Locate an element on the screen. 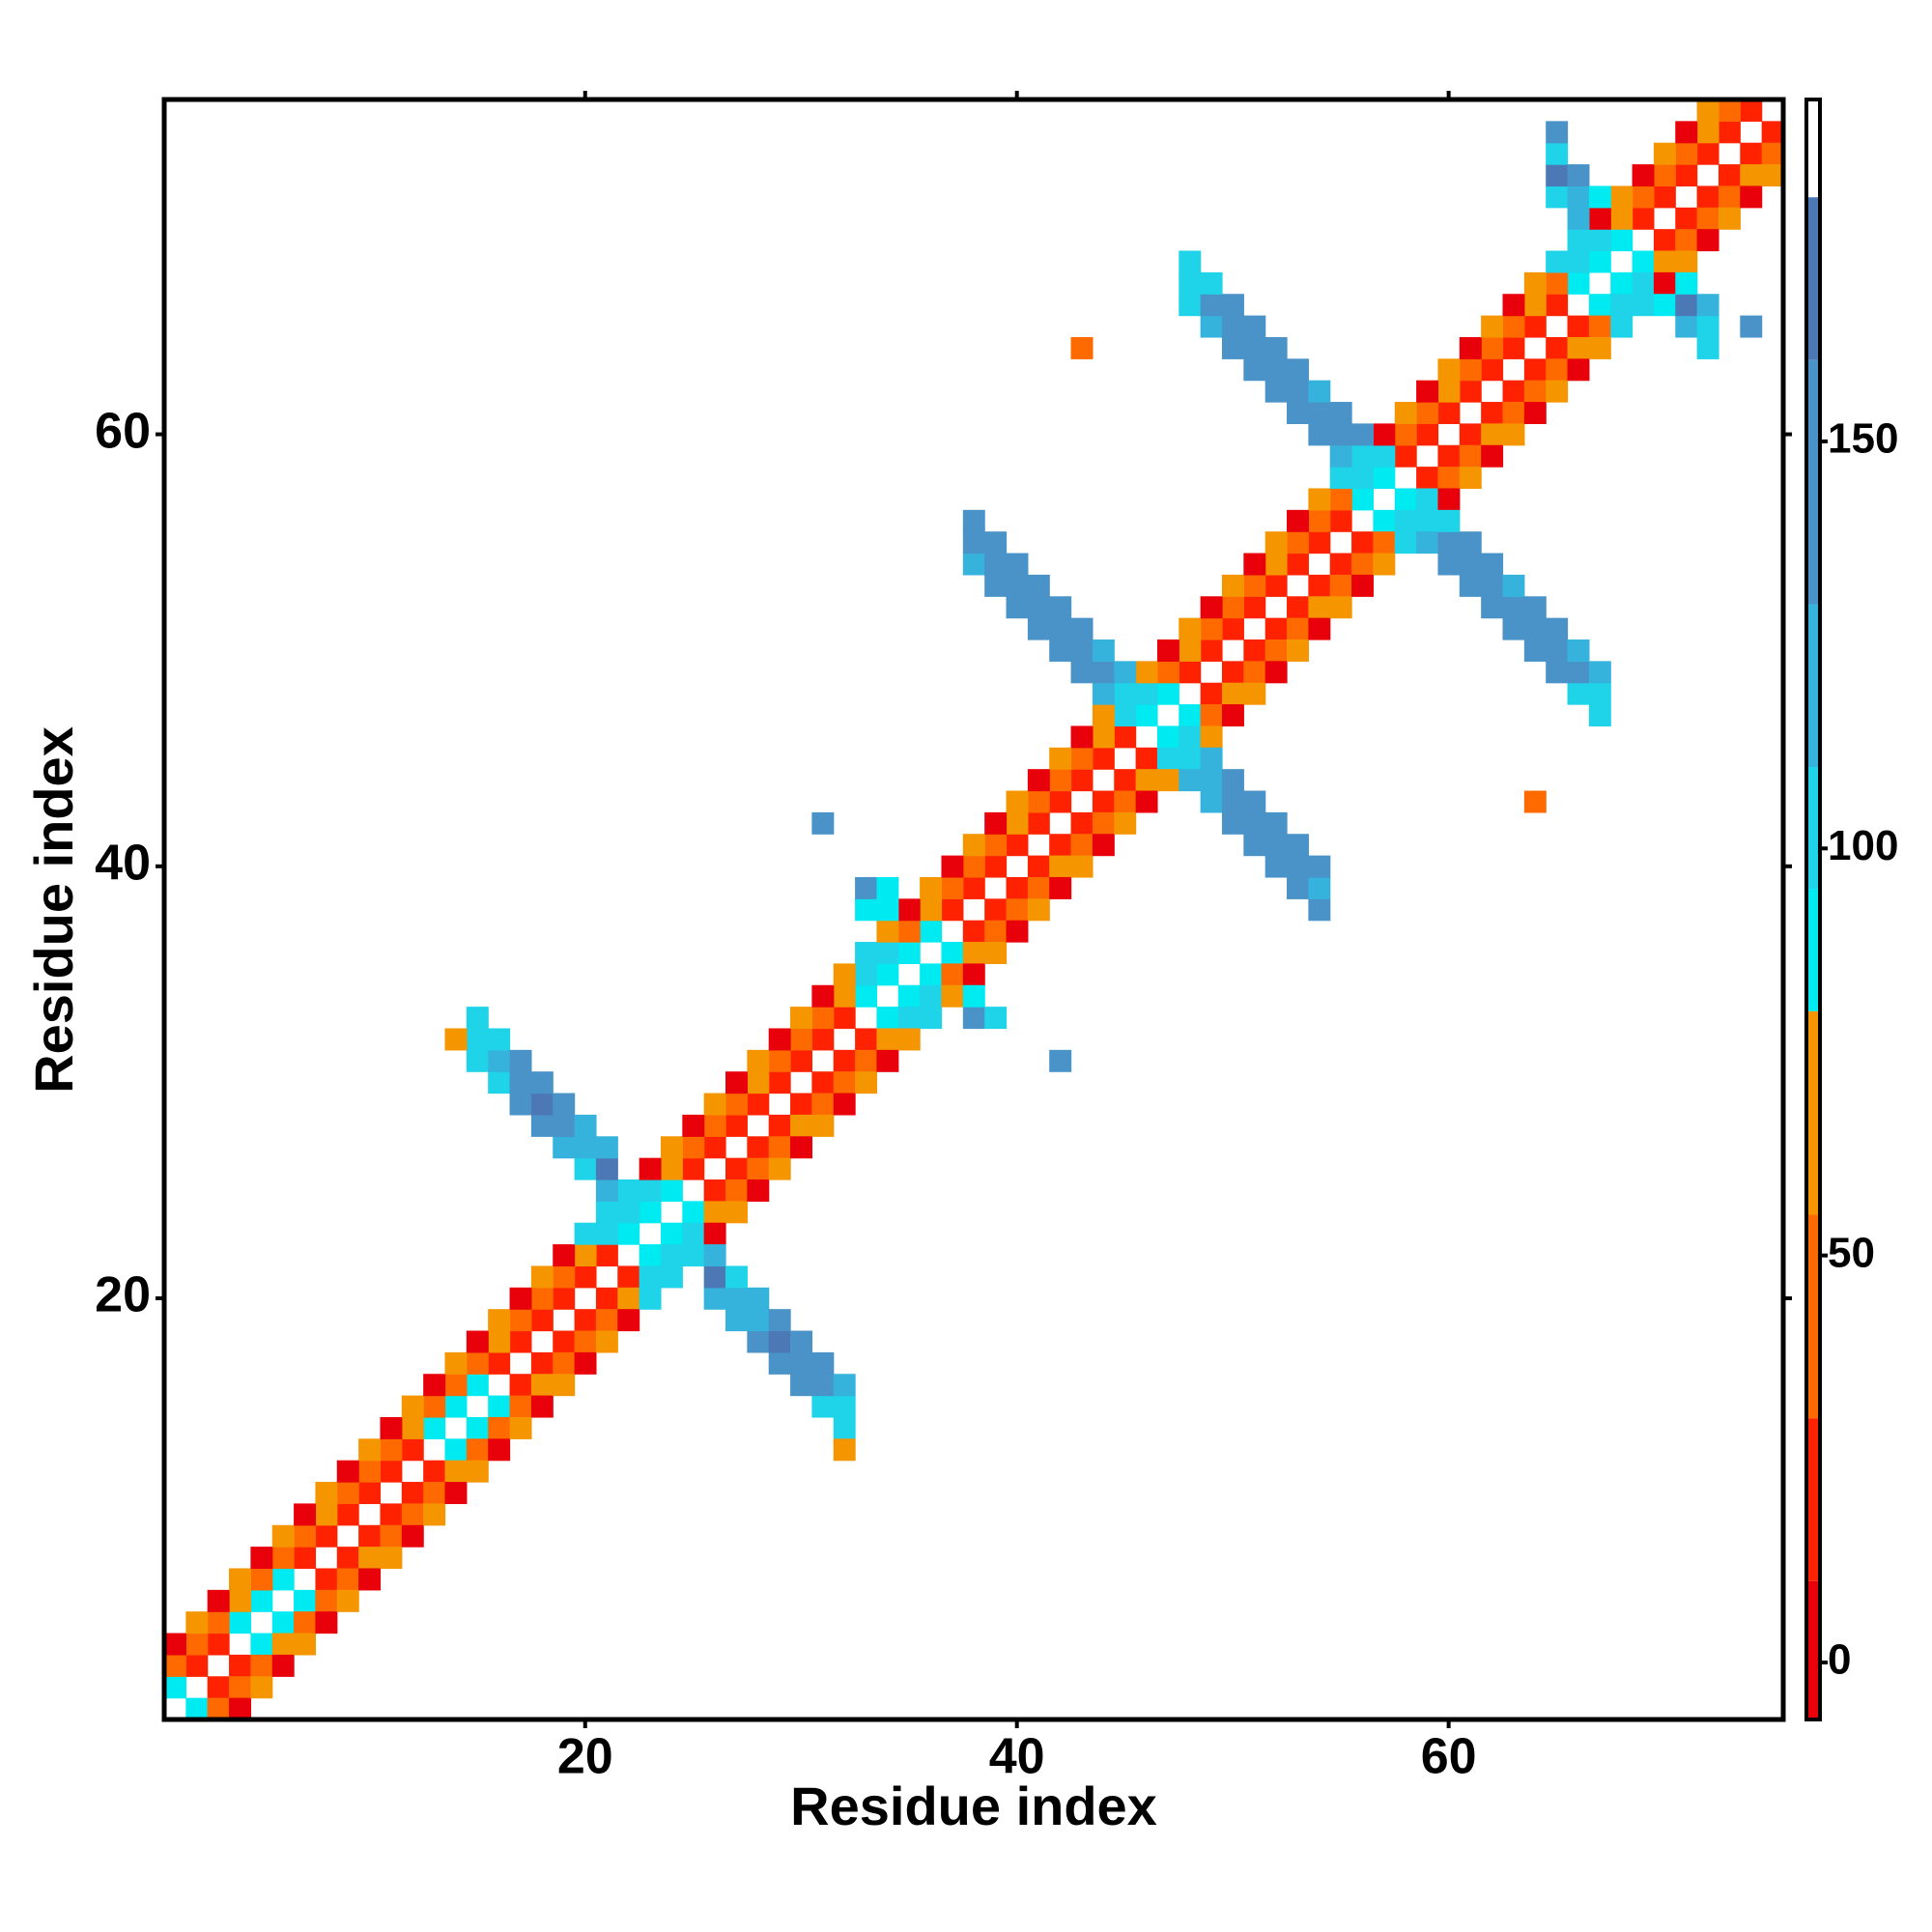 The height and width of the screenshot is (1932, 1932). x-tick-label: 20 is located at coordinates (585, 1757).